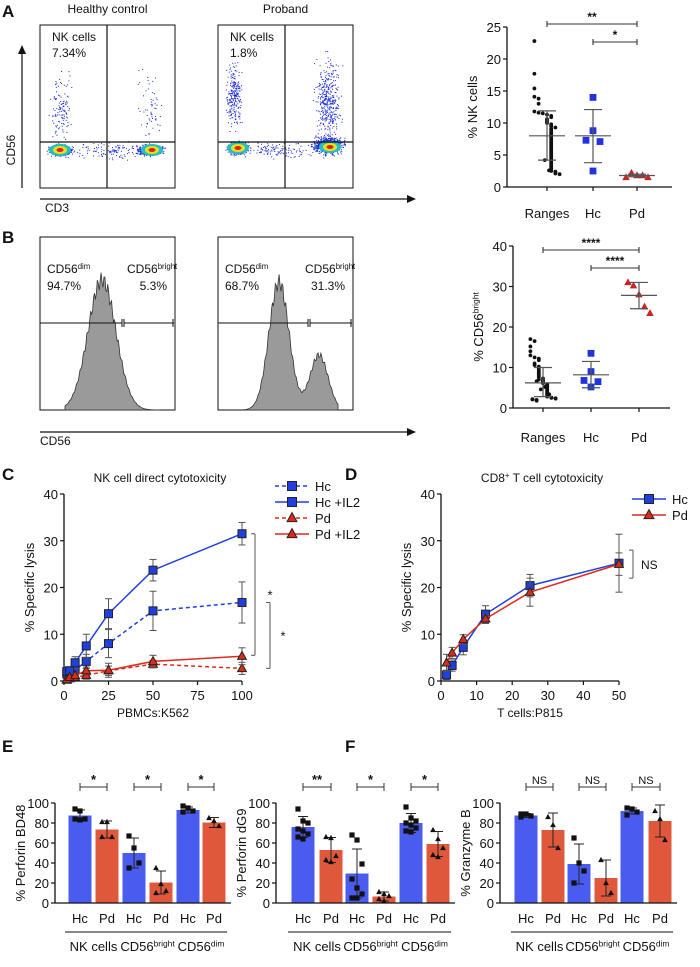  What do you see at coordinates (428, 588) in the screenshot?
I see `y-tick-label: 20` at bounding box center [428, 588].